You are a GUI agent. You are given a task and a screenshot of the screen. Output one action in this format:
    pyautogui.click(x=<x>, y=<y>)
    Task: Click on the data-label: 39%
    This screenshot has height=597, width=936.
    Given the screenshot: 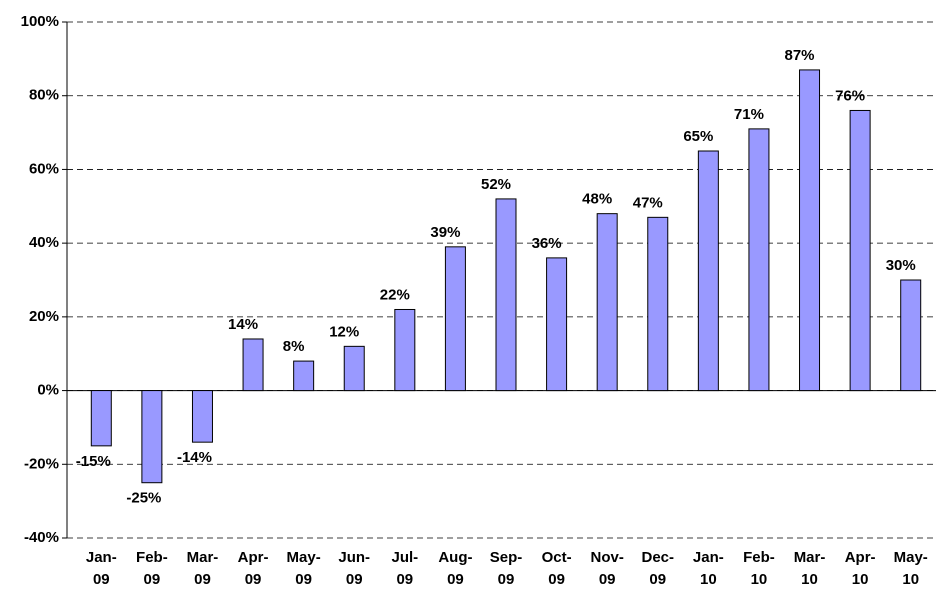 What is the action you would take?
    pyautogui.click(x=445, y=232)
    